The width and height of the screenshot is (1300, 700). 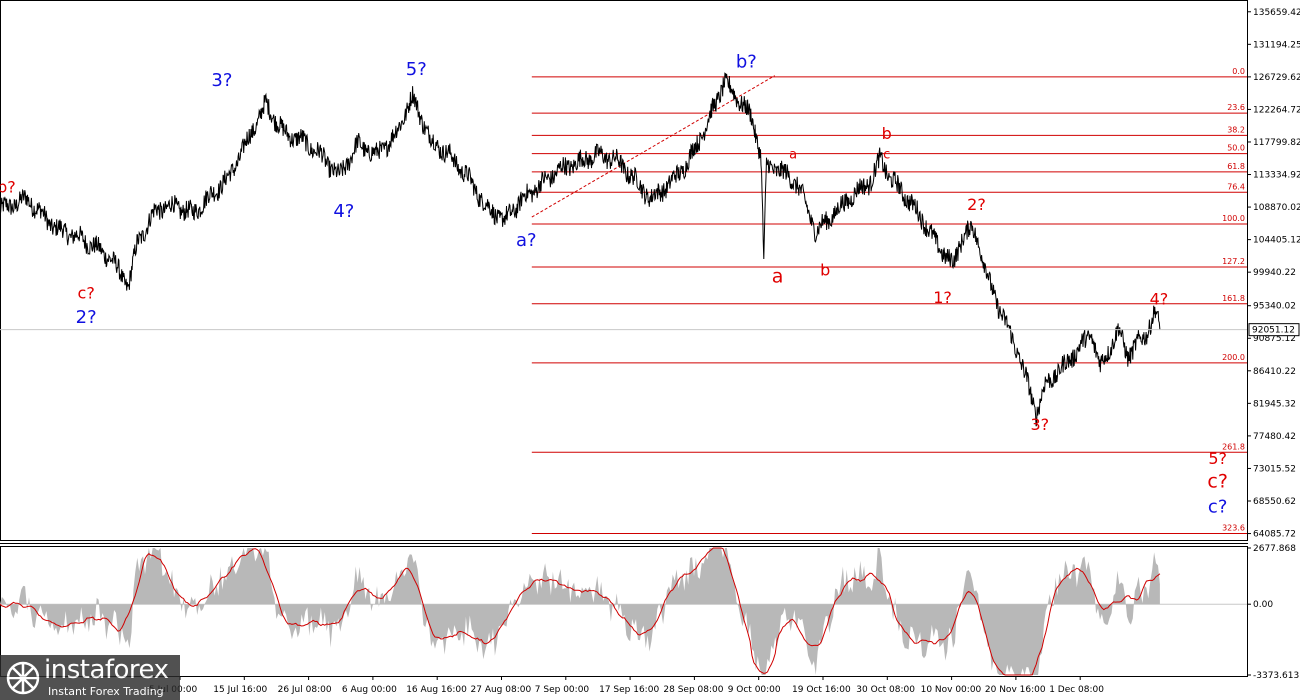 What do you see at coordinates (1274, 535) in the screenshot?
I see `y-tick-label: 64085.72` at bounding box center [1274, 535].